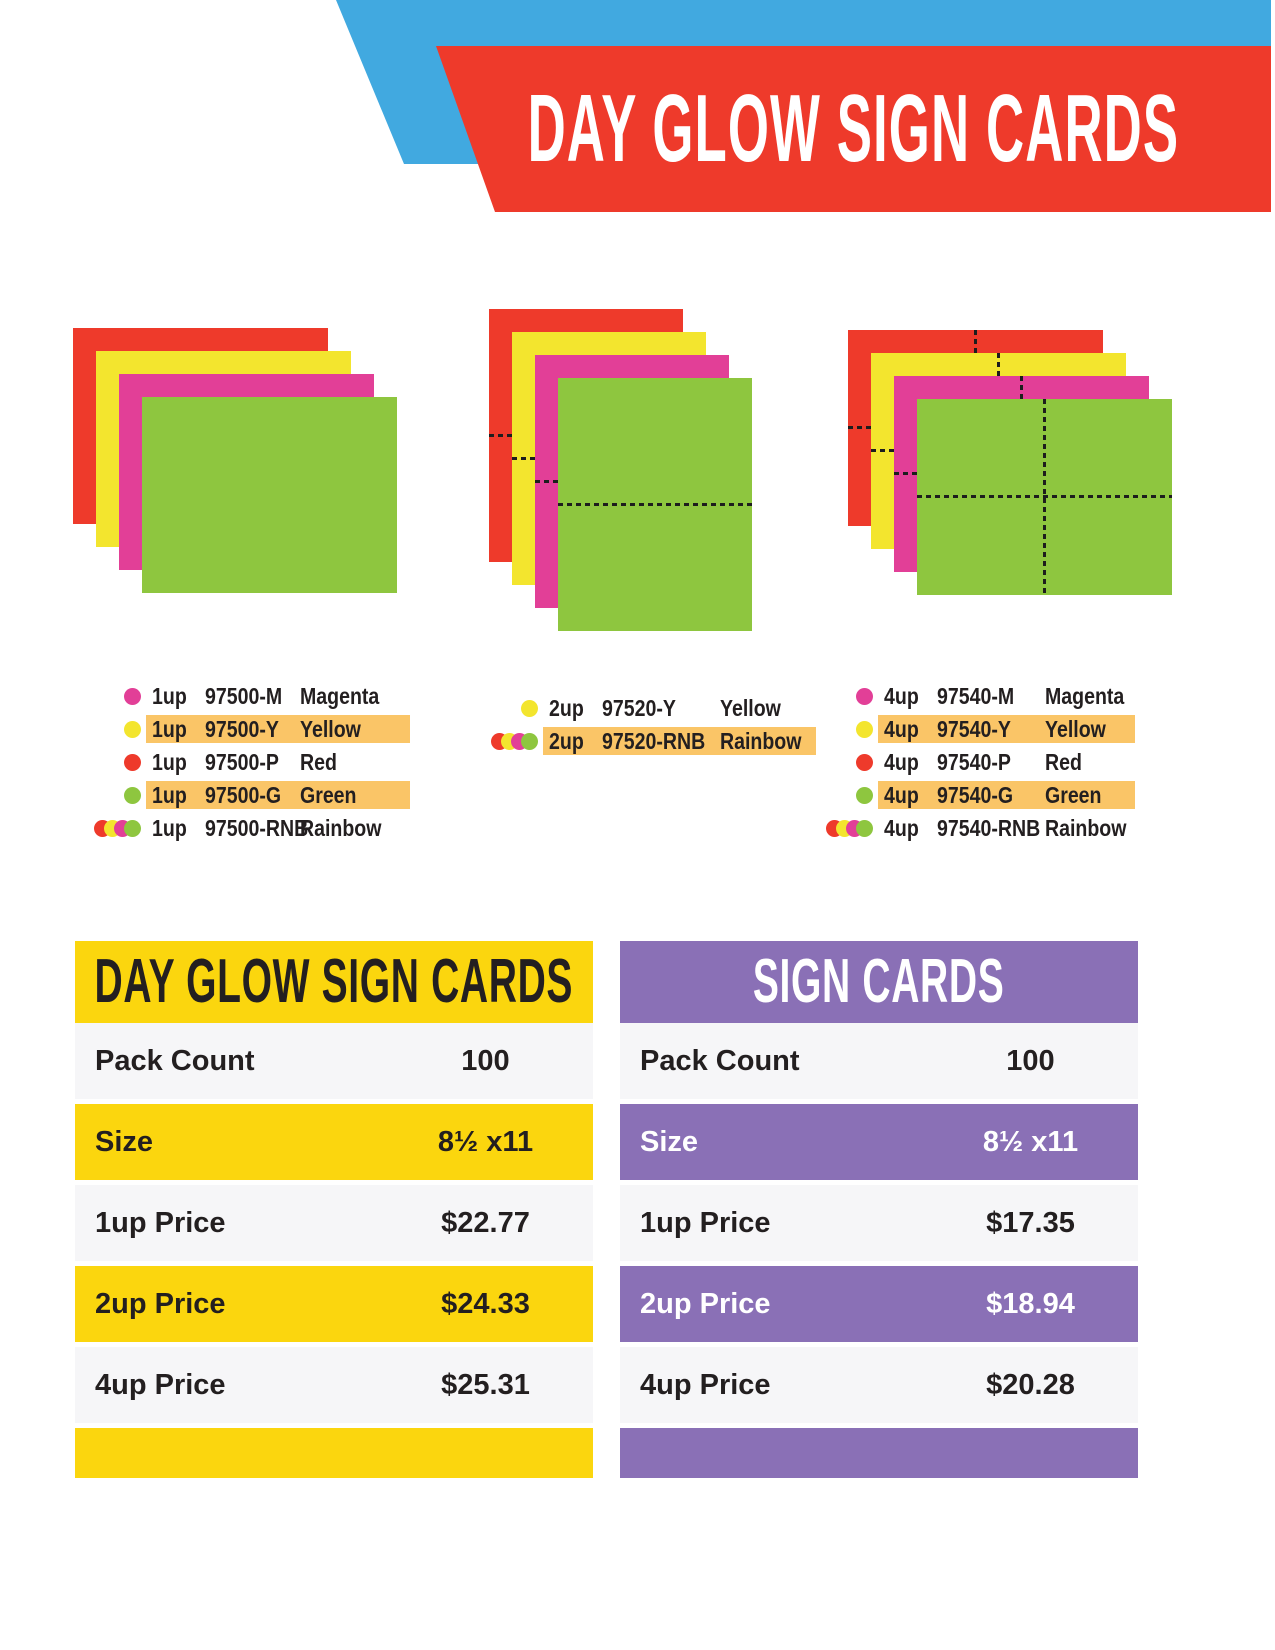  I want to click on product-sku: 97540-Y, so click(974, 728).